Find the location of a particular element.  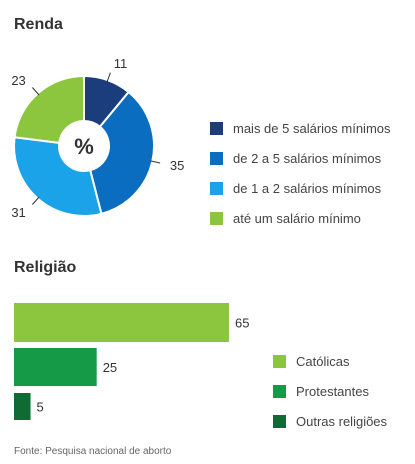

legend-label-de1a2: de 1 a 2 salários mínimos is located at coordinates (307, 188).